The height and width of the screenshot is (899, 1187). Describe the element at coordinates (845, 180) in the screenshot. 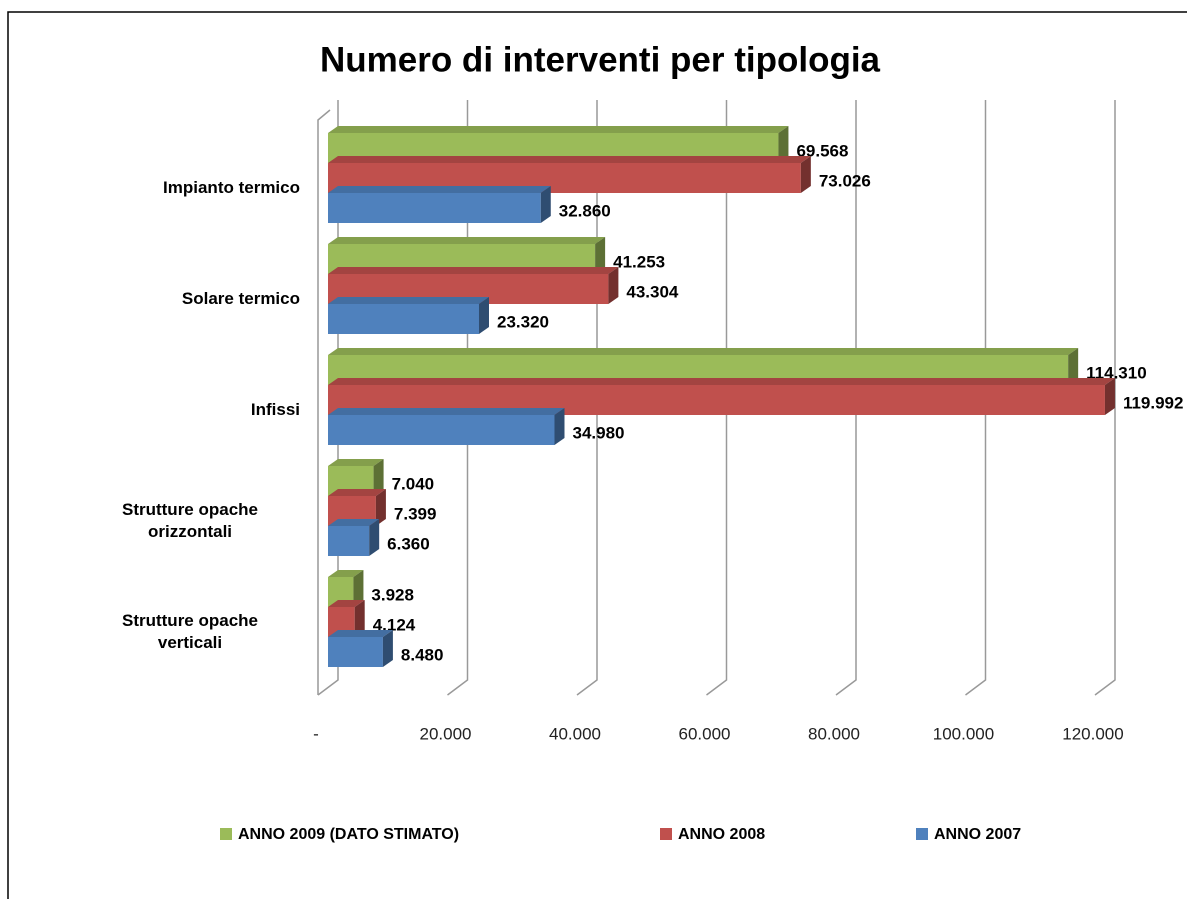

I see `value-label: 73.026` at that location.